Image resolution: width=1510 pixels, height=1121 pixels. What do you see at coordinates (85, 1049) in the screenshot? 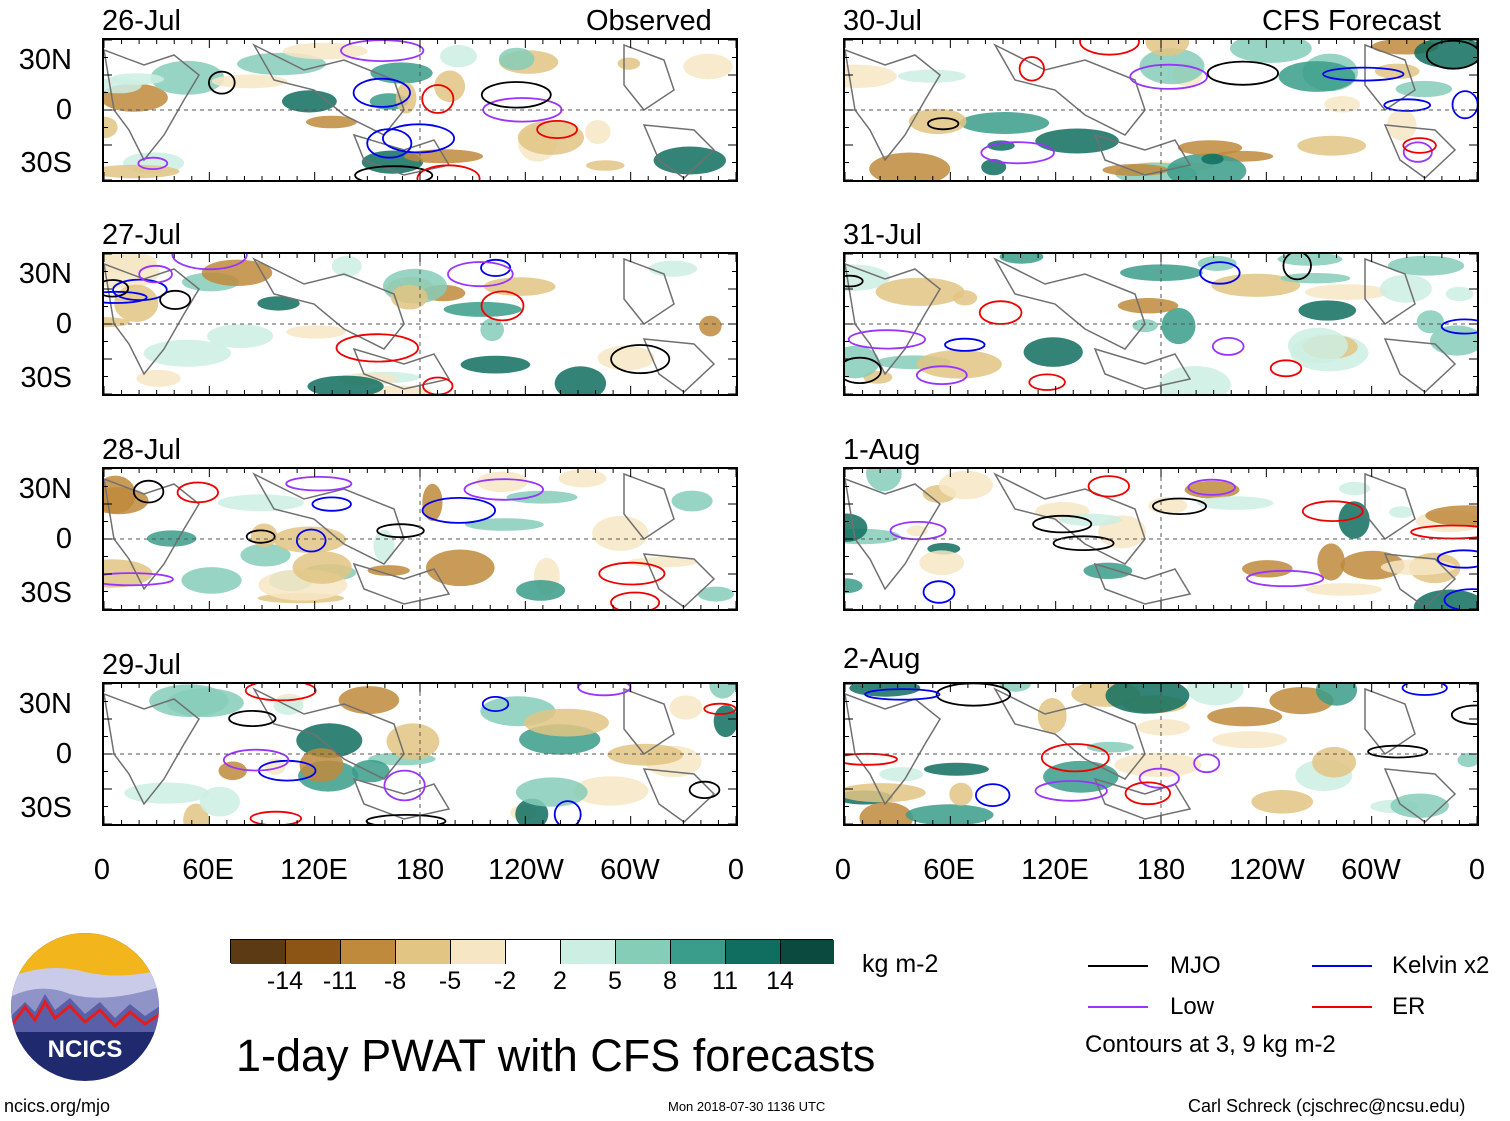
I see `logo-text: NCICS` at bounding box center [85, 1049].